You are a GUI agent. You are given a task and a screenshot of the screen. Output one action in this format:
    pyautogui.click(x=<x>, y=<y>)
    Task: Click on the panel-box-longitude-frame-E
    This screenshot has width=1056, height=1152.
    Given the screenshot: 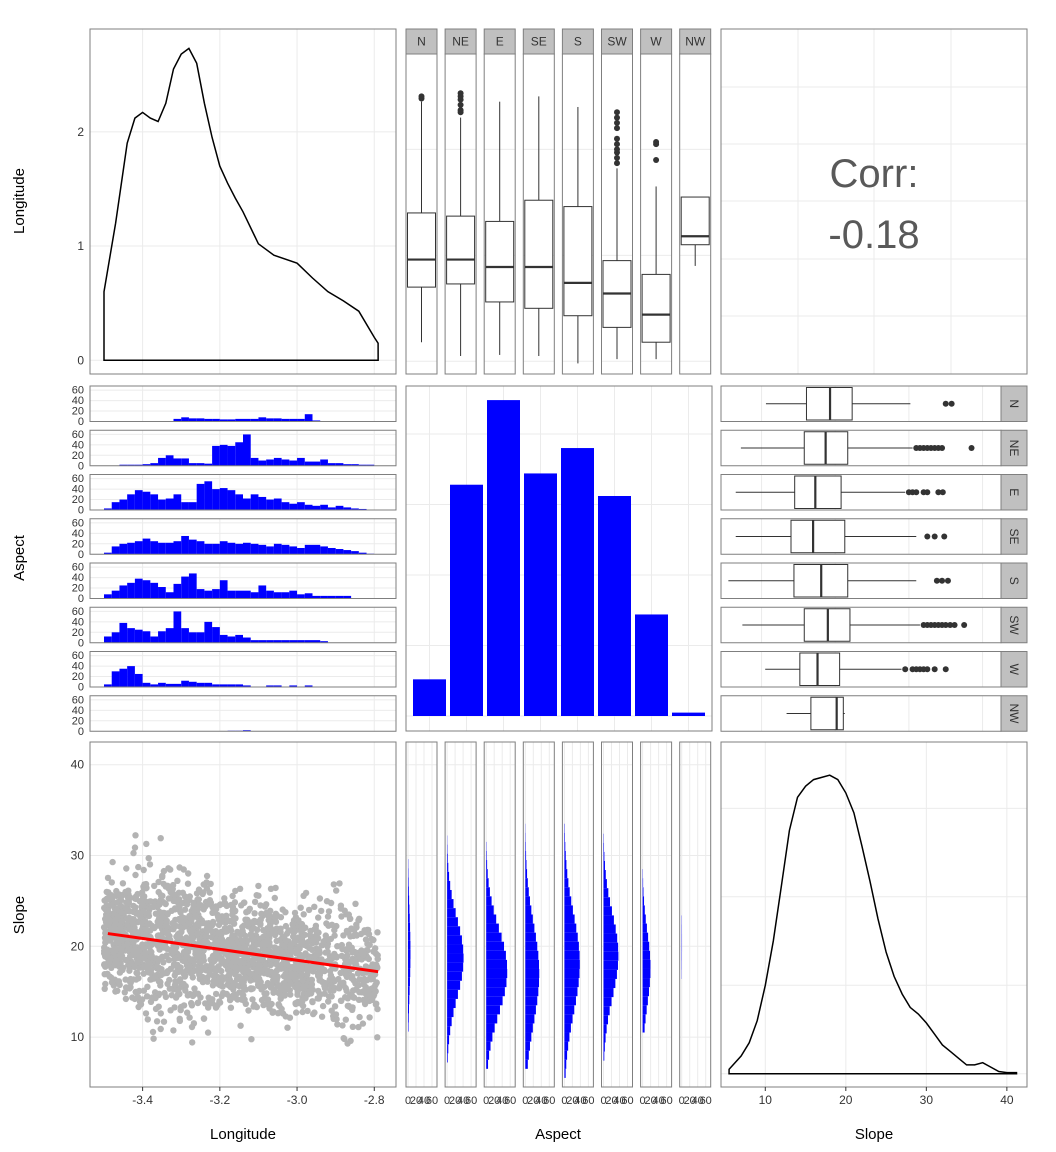 What is the action you would take?
    pyautogui.click(x=499, y=214)
    